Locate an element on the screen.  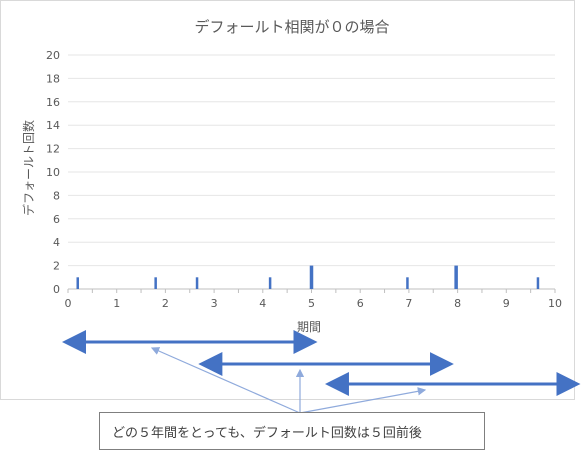
x-tick-label: 7 is located at coordinates (408, 303).